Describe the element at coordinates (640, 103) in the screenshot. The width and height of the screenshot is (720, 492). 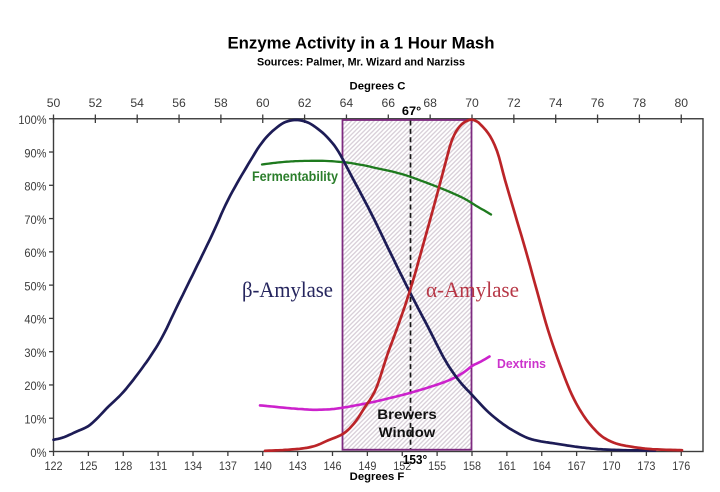
I see `svg-text: 78` at that location.